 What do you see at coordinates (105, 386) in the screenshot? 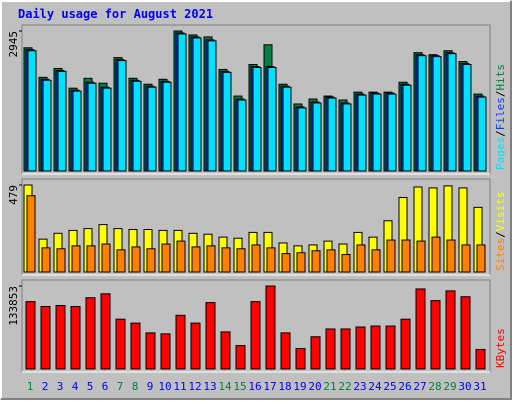
I see `x-tick-label: 6` at bounding box center [105, 386].